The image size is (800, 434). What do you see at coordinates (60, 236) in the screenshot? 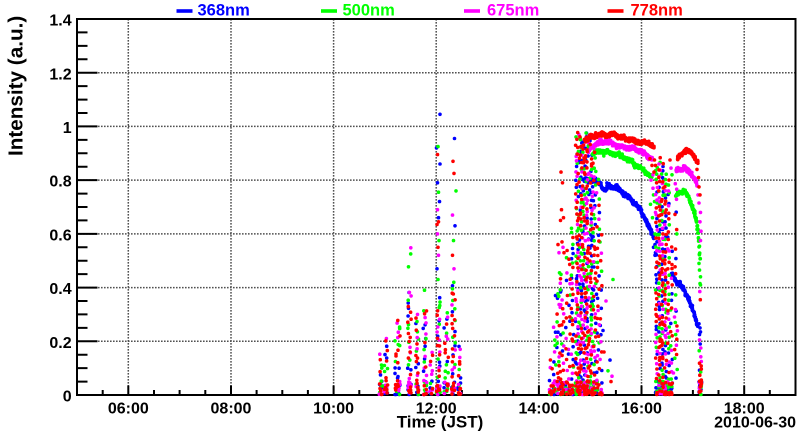
I see `svg-text: 0.6` at bounding box center [60, 236].